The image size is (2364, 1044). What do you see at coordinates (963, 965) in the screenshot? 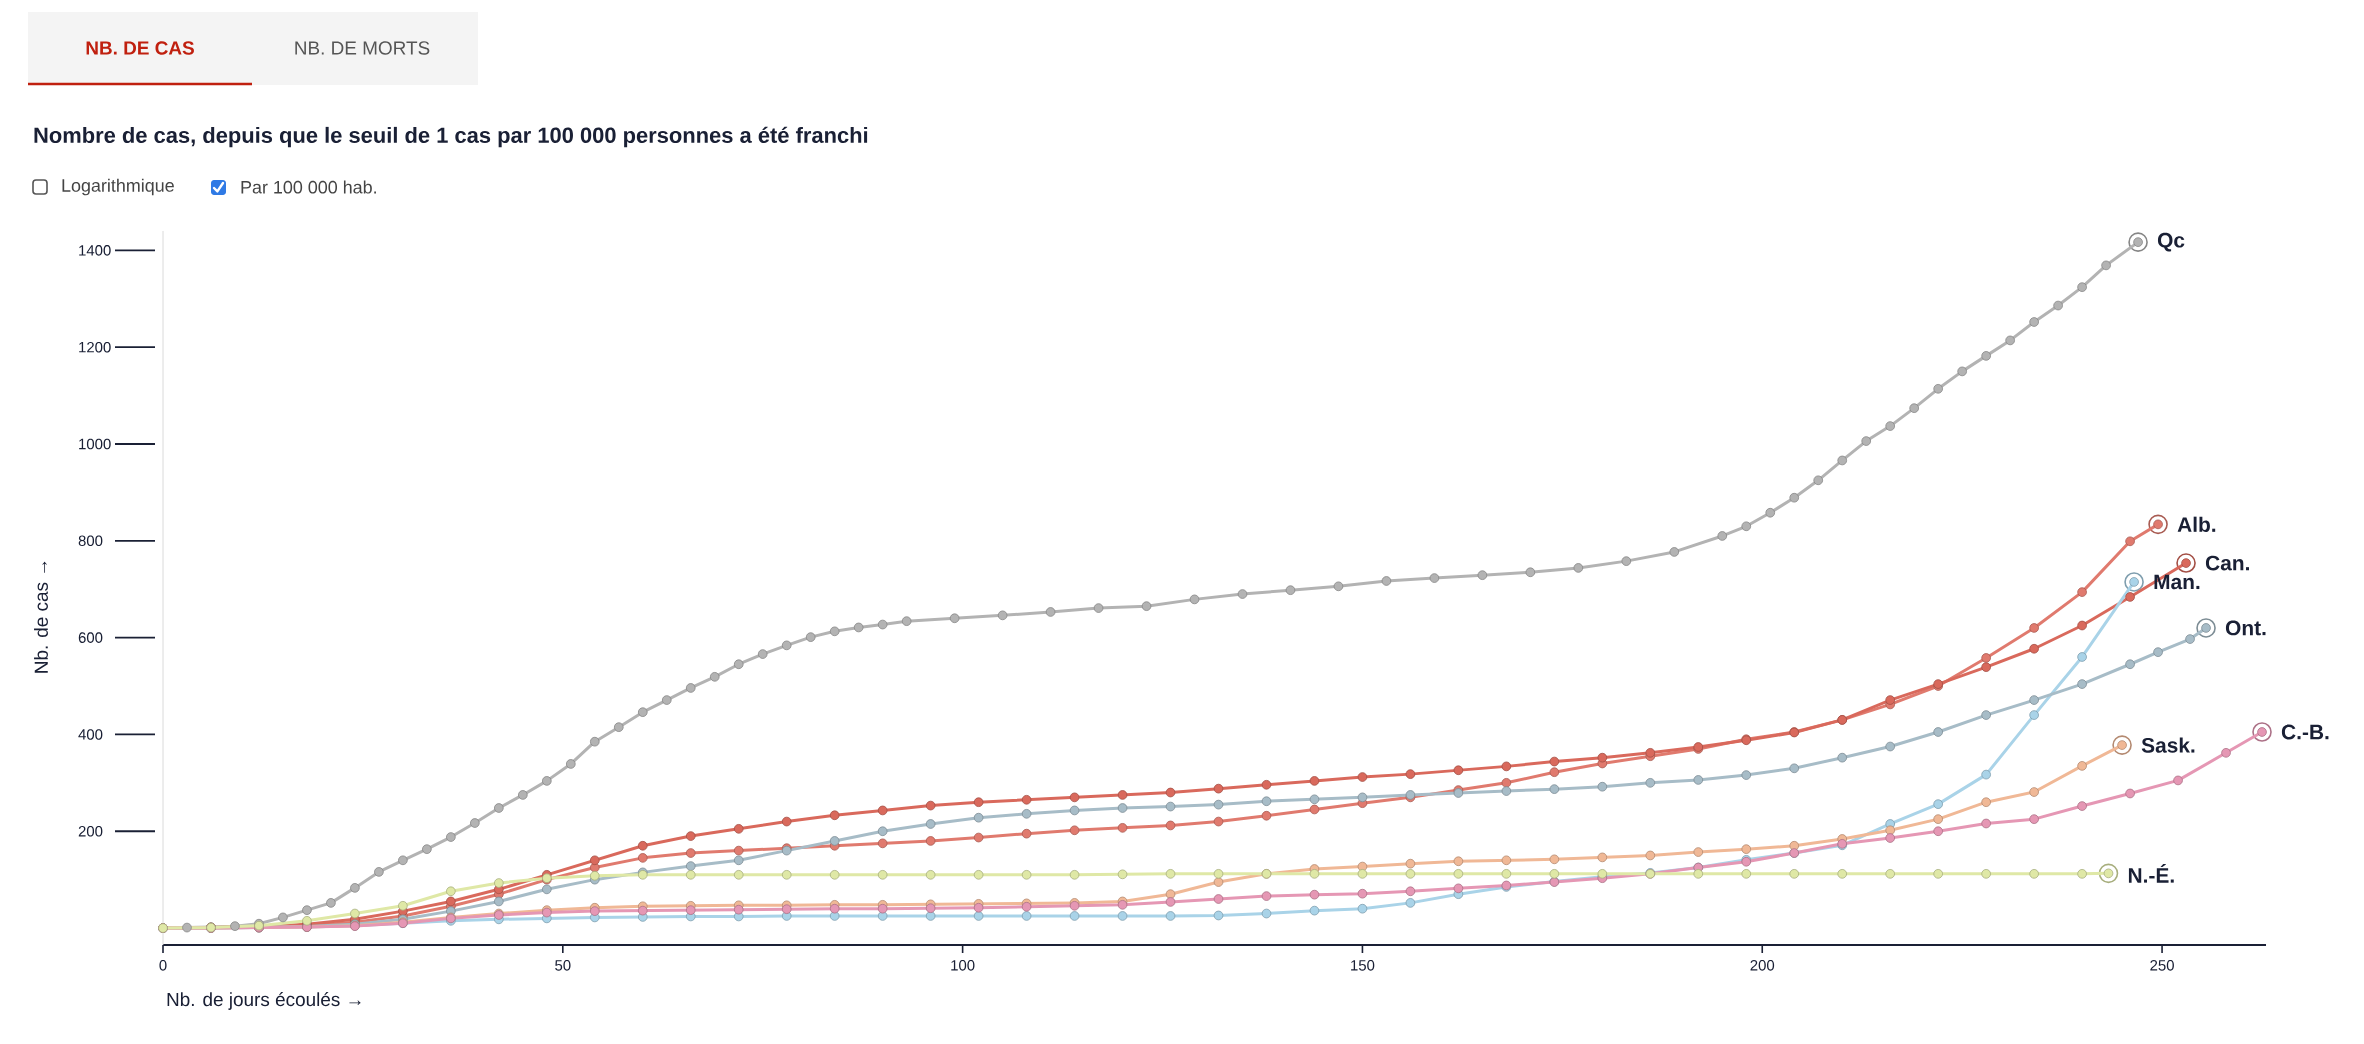
I see `x-tick-label: 100` at bounding box center [963, 965].